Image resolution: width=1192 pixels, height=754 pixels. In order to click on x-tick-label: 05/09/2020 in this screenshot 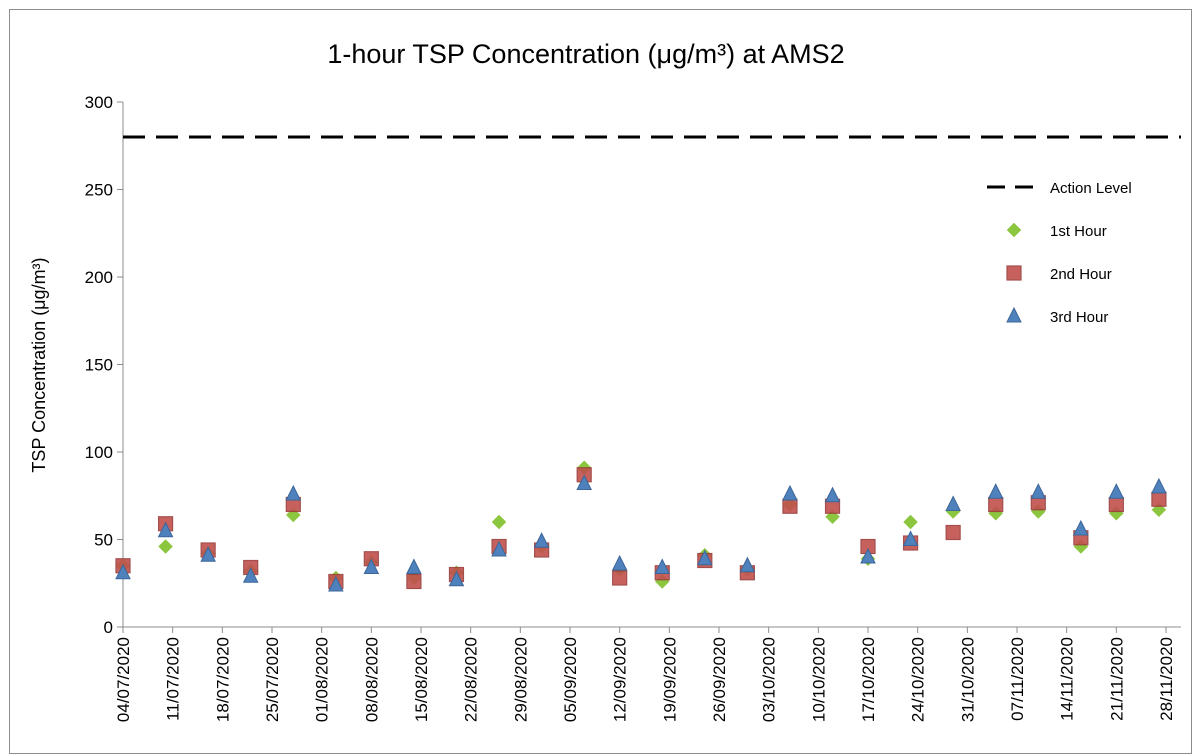, I will do `click(570, 679)`.